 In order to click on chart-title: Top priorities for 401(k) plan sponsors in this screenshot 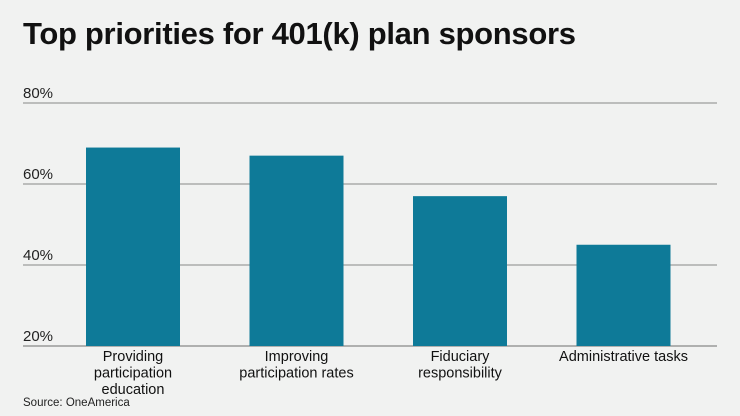, I will do `click(299, 33)`.